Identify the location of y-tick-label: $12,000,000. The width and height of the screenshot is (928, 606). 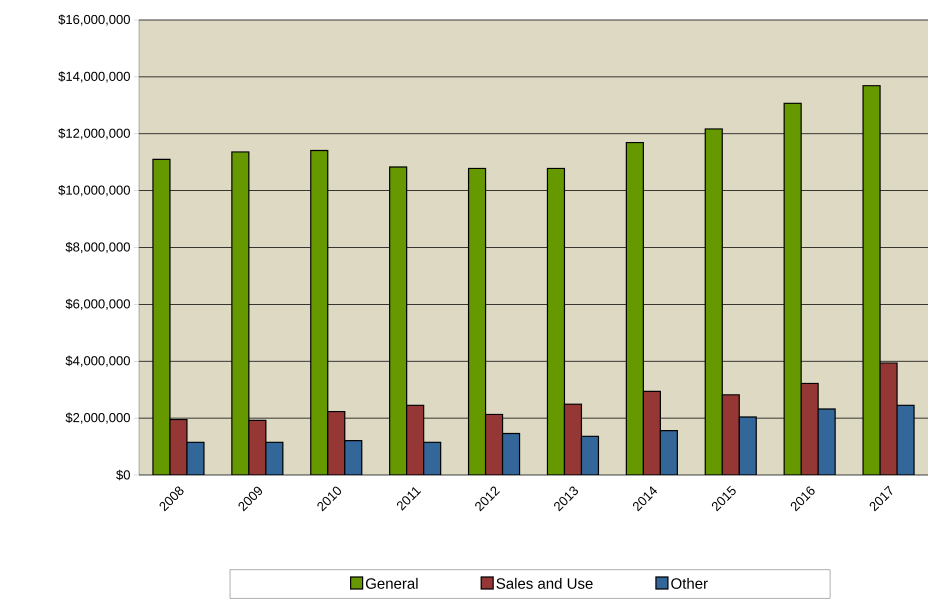
(94, 134).